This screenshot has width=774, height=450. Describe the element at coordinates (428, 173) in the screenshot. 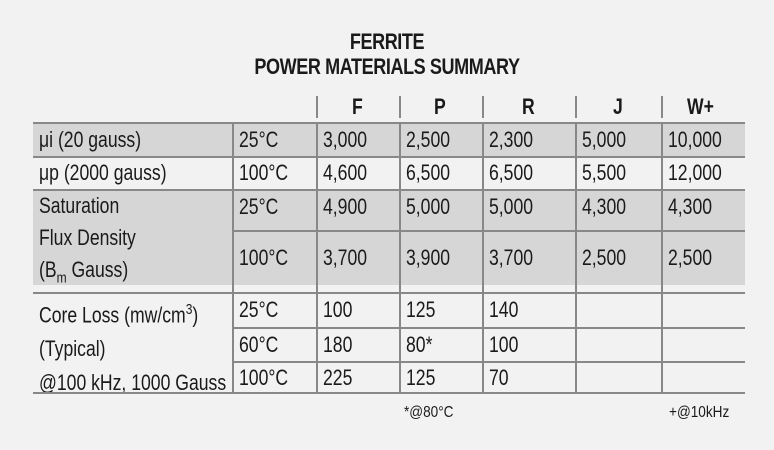

I see `row-up-p: 6,500` at that location.